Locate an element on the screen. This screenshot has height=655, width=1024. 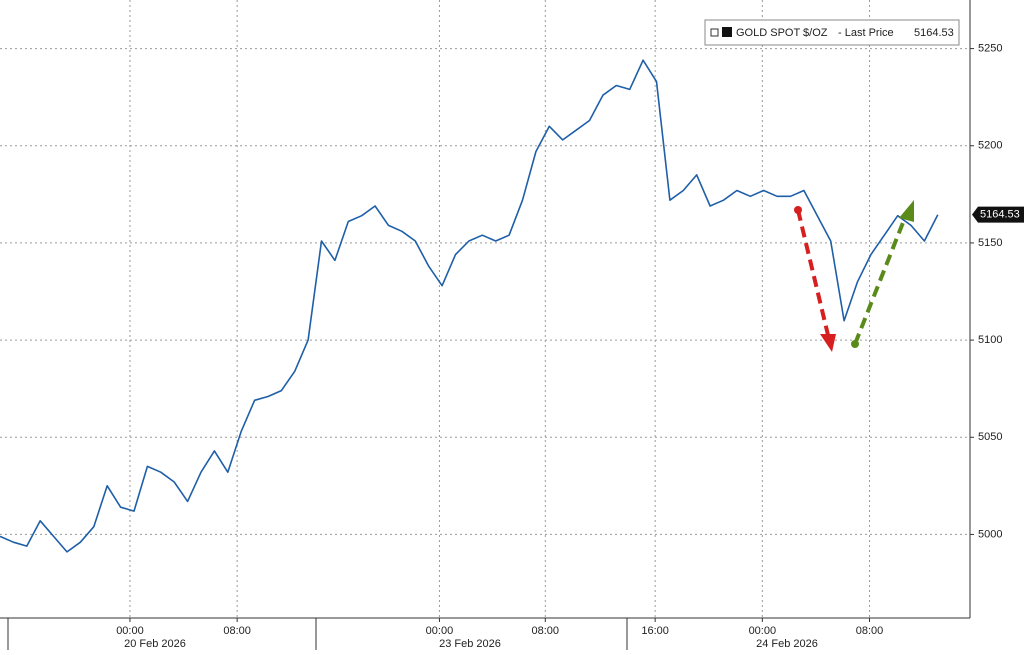
legend-note: - Last Price is located at coordinates (866, 33).